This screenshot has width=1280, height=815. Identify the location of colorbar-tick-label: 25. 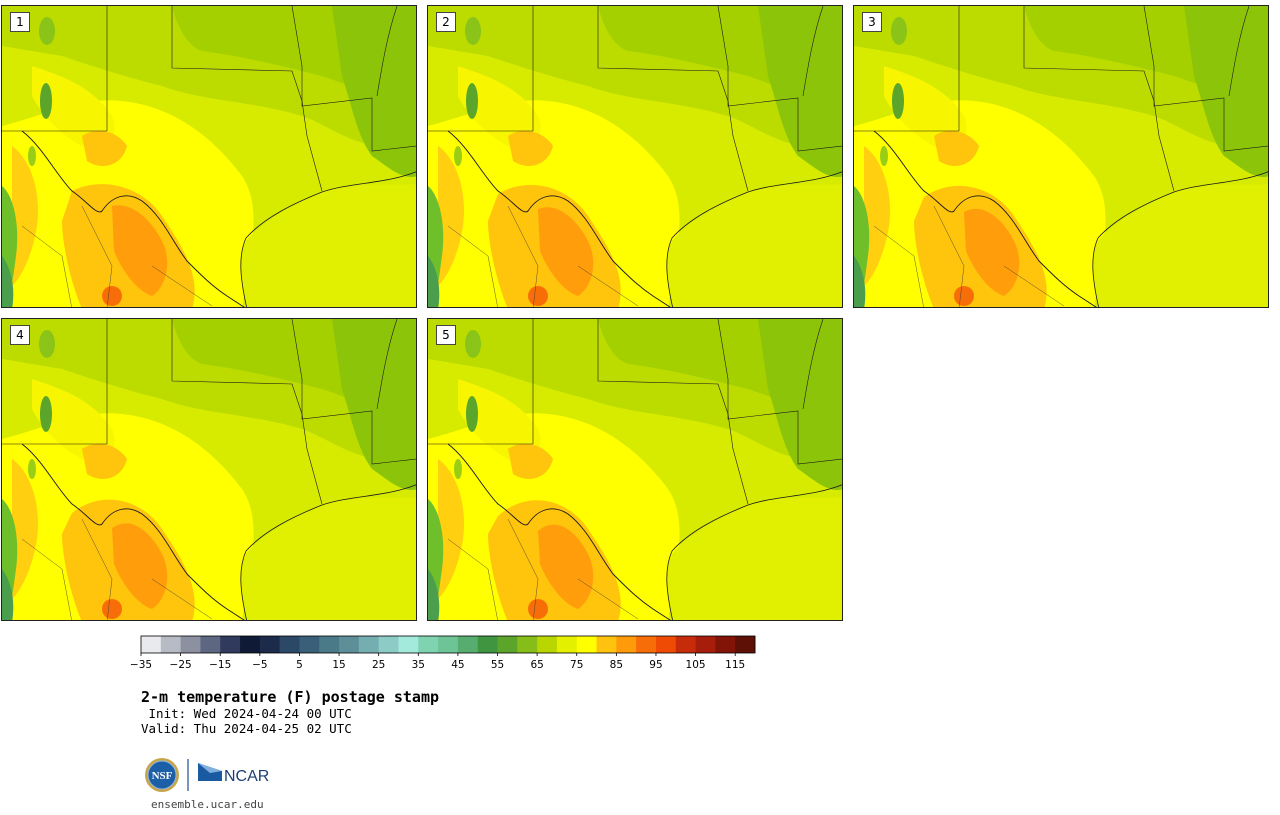
(378, 665).